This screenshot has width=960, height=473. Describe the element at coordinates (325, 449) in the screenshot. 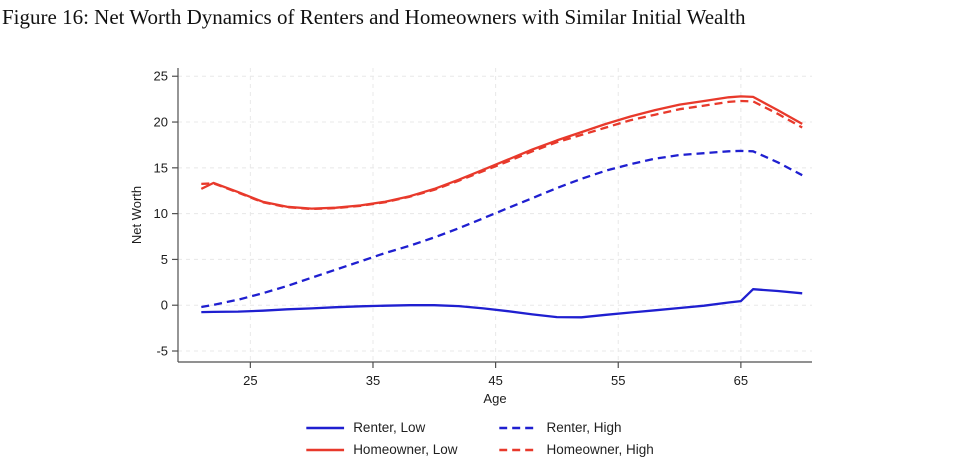

I see `homeowner-low-line-swatch` at that location.